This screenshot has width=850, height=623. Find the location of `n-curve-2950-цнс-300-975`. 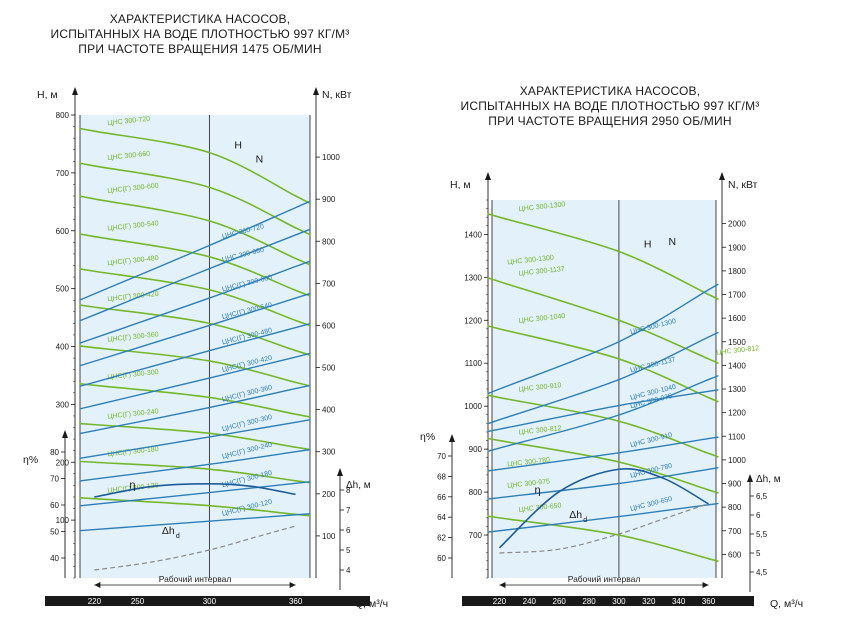

n-curve-2950-цнс-300-975 is located at coordinates (603, 413).